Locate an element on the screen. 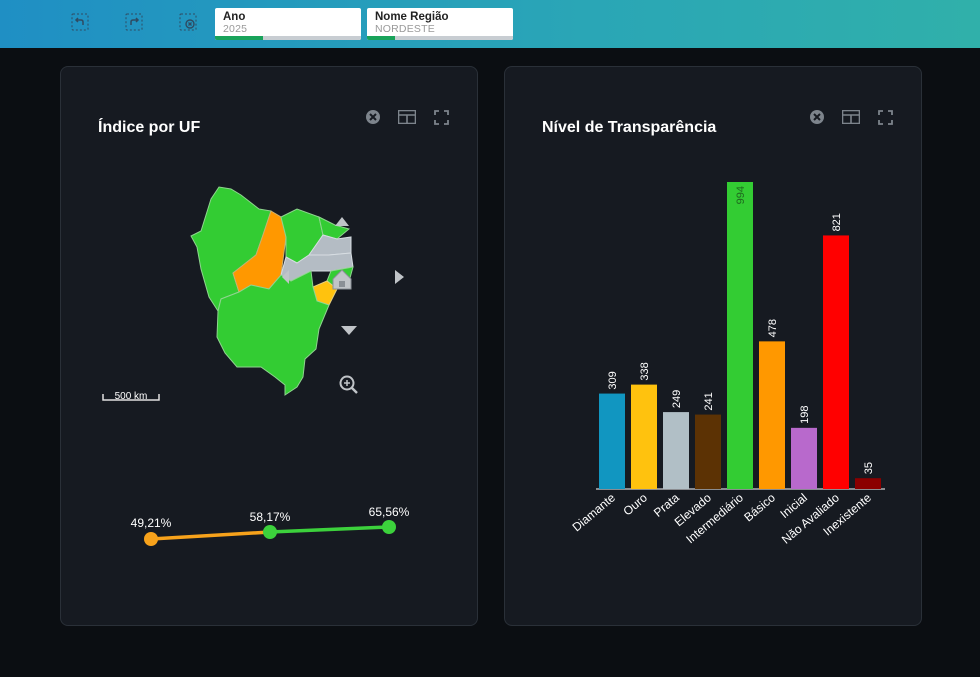 The image size is (980, 677). trend-label: 65,56% is located at coordinates (389, 512).